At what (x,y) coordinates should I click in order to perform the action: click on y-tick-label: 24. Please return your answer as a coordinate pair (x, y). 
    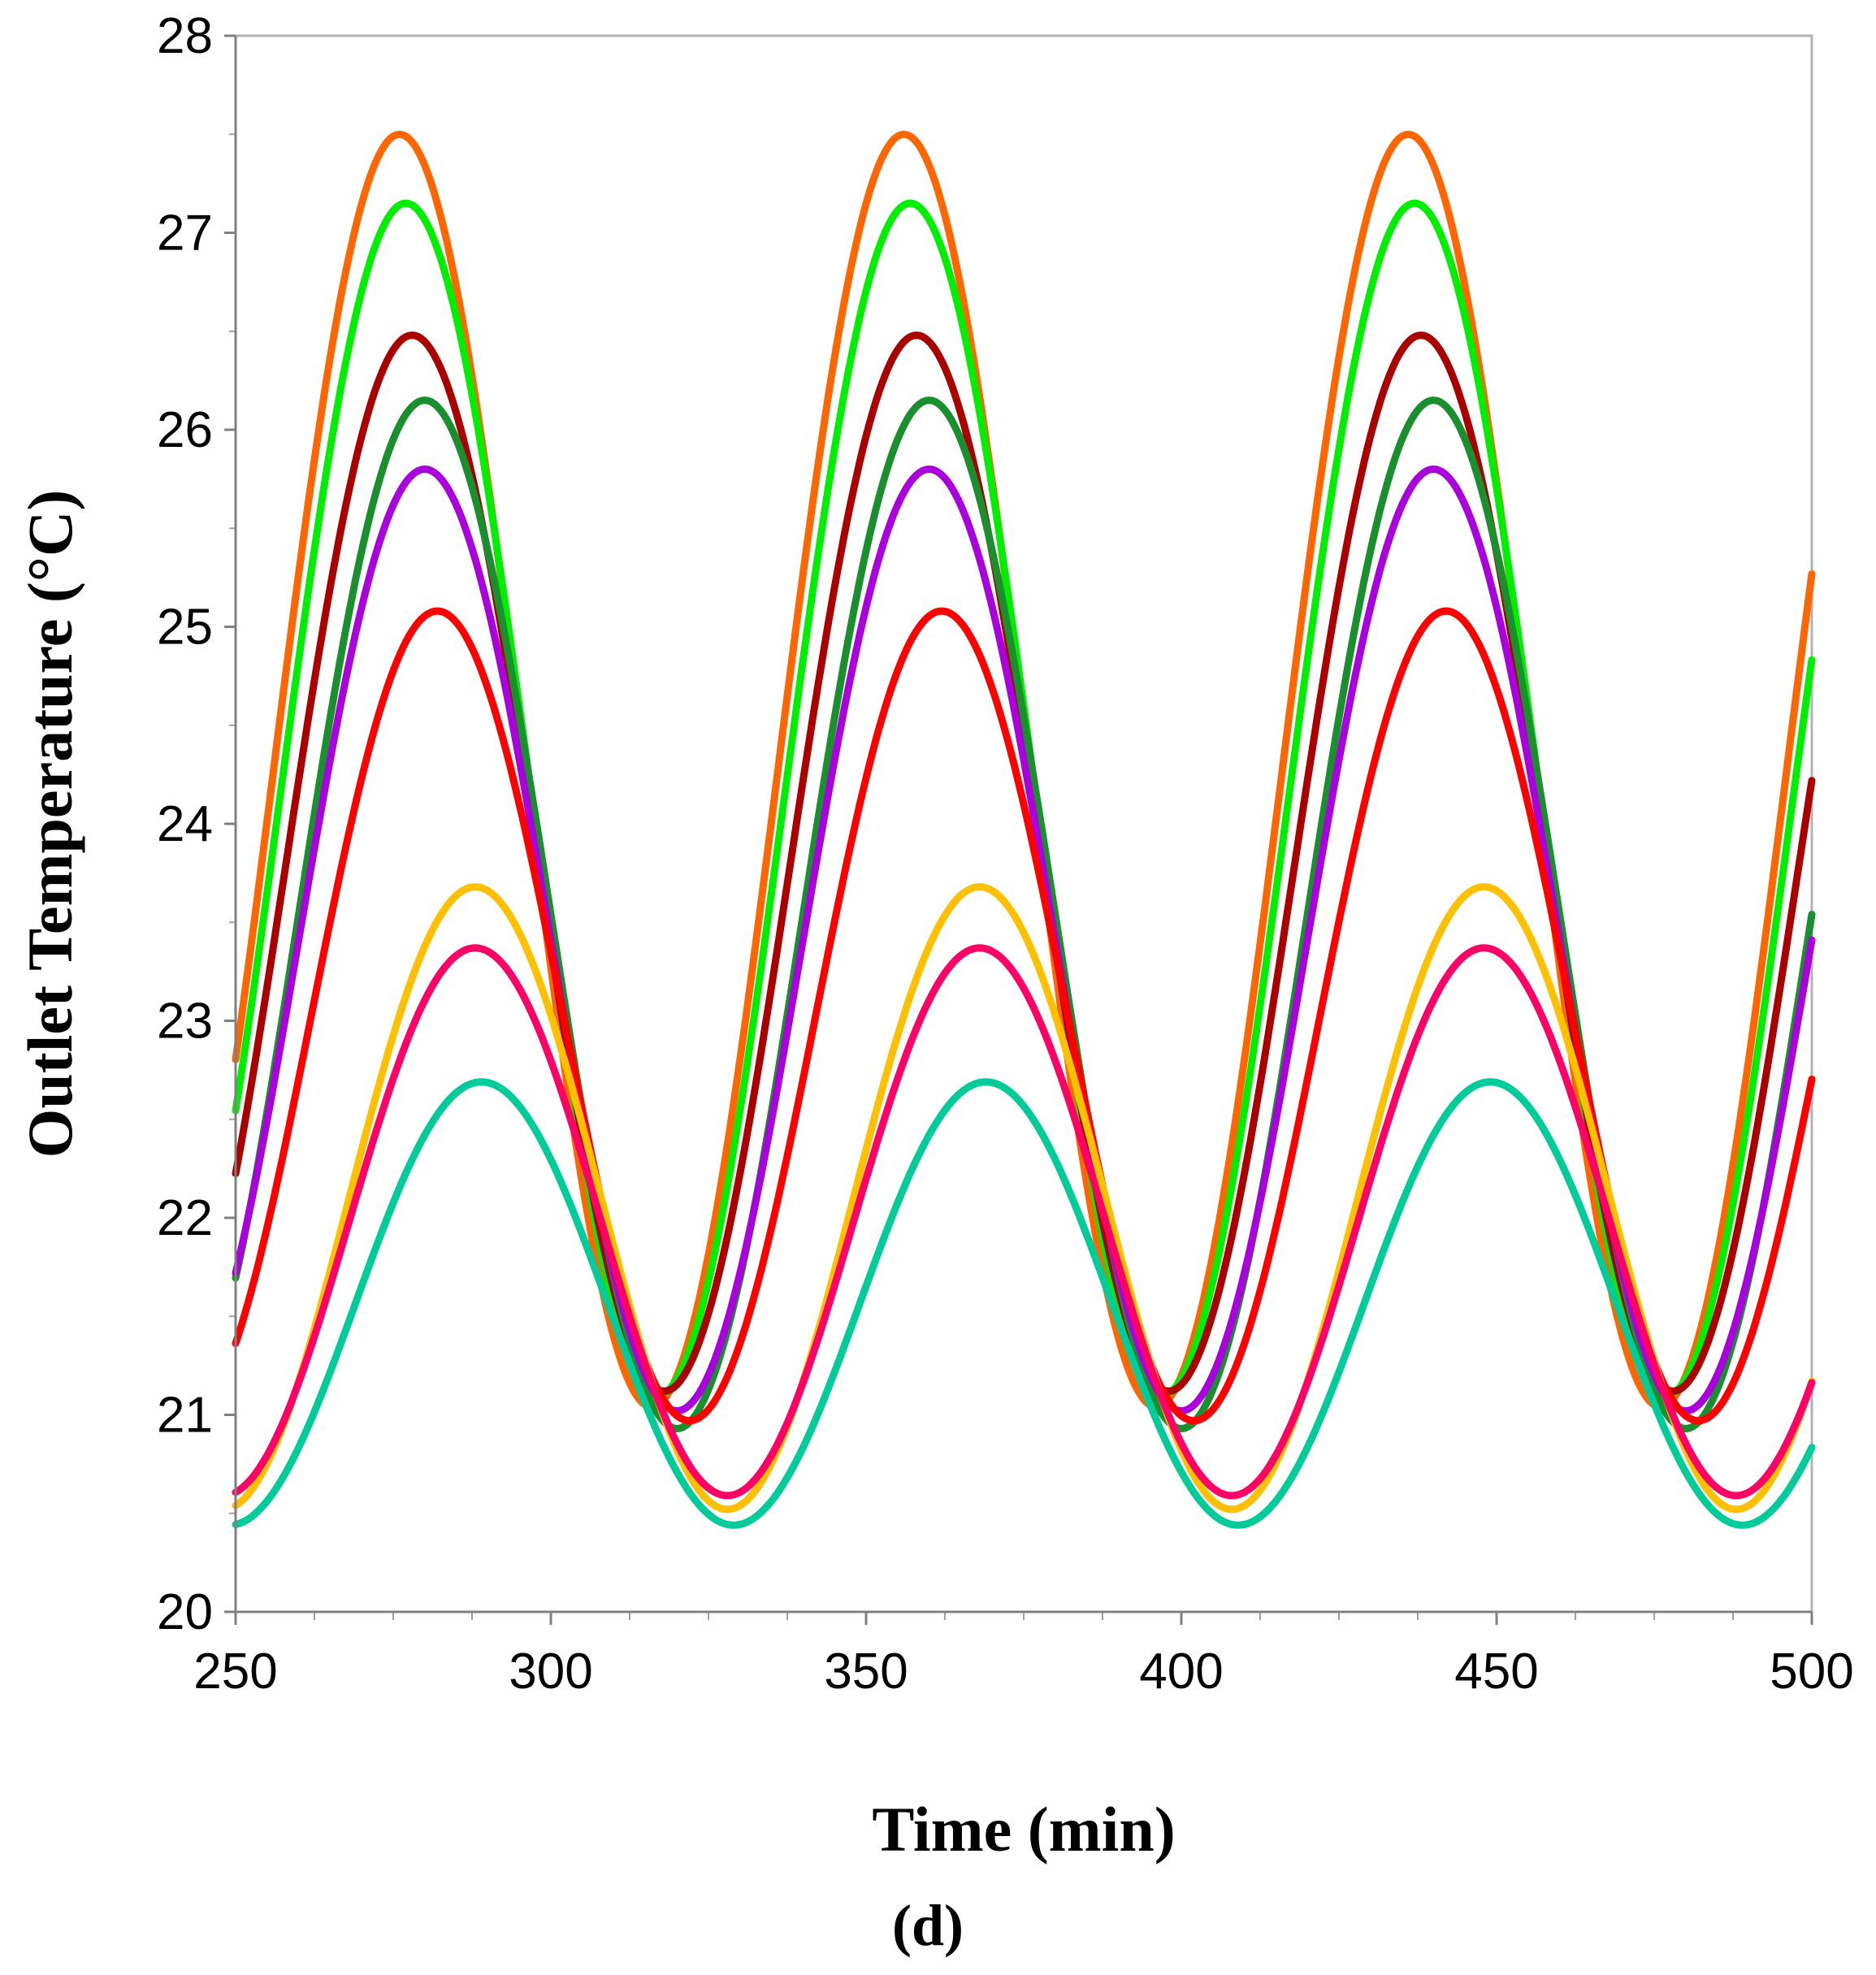
    Looking at the image, I should click on (185, 824).